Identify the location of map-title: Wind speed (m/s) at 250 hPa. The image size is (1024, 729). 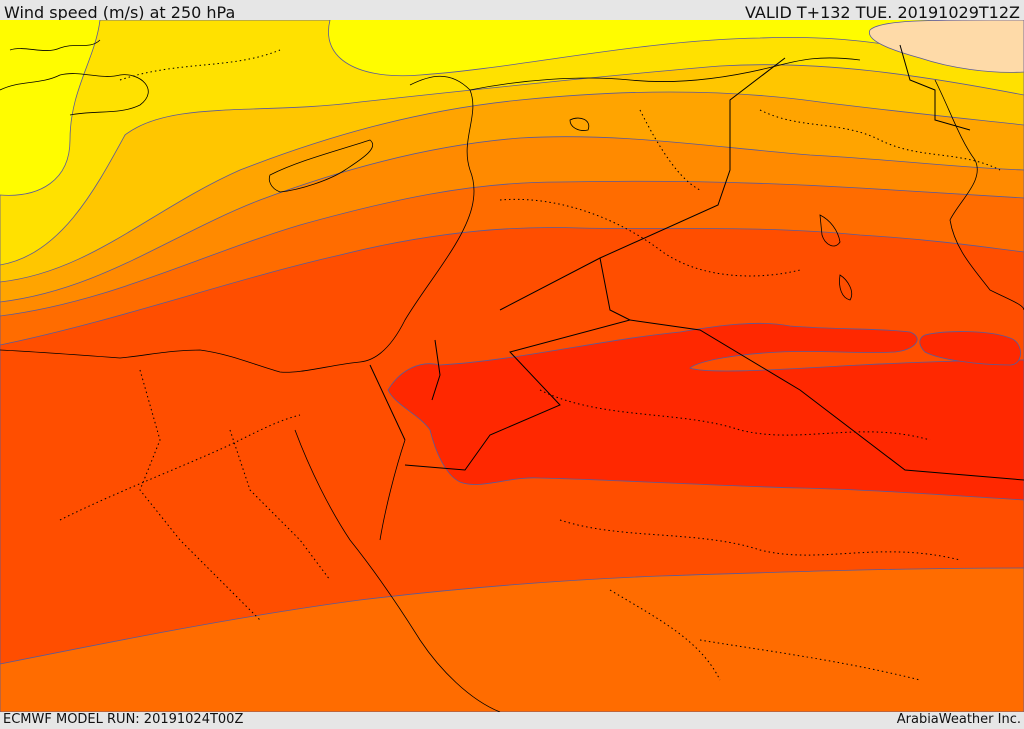
(120, 12).